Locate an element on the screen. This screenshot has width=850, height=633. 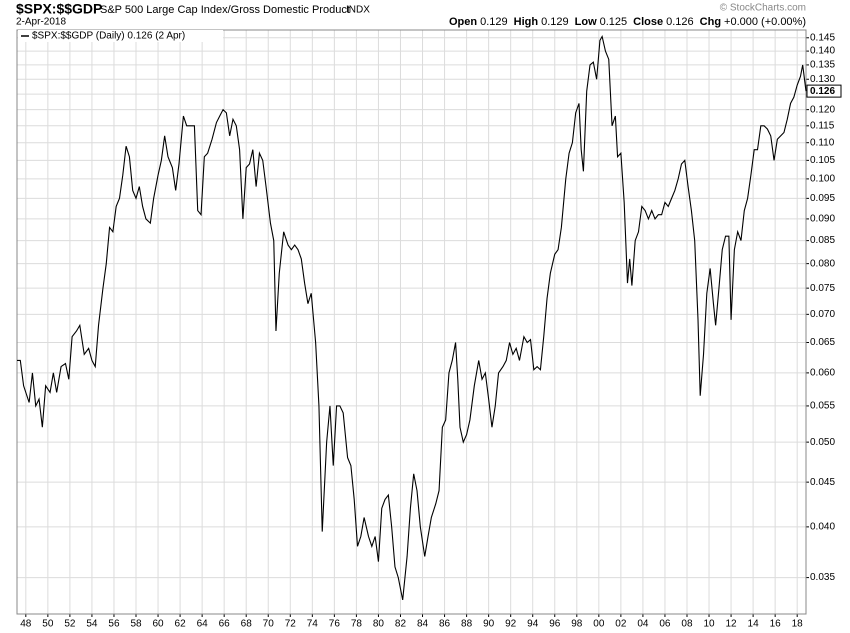
x-tick-label: 70 is located at coordinates (269, 624).